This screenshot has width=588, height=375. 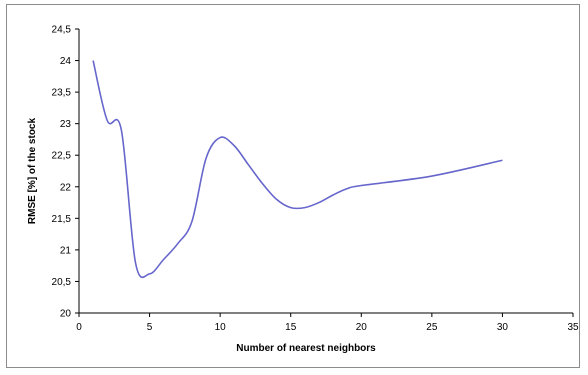 I want to click on x-ticks: 0 5 10 15 20 25 30 35, so click(x=327, y=323).